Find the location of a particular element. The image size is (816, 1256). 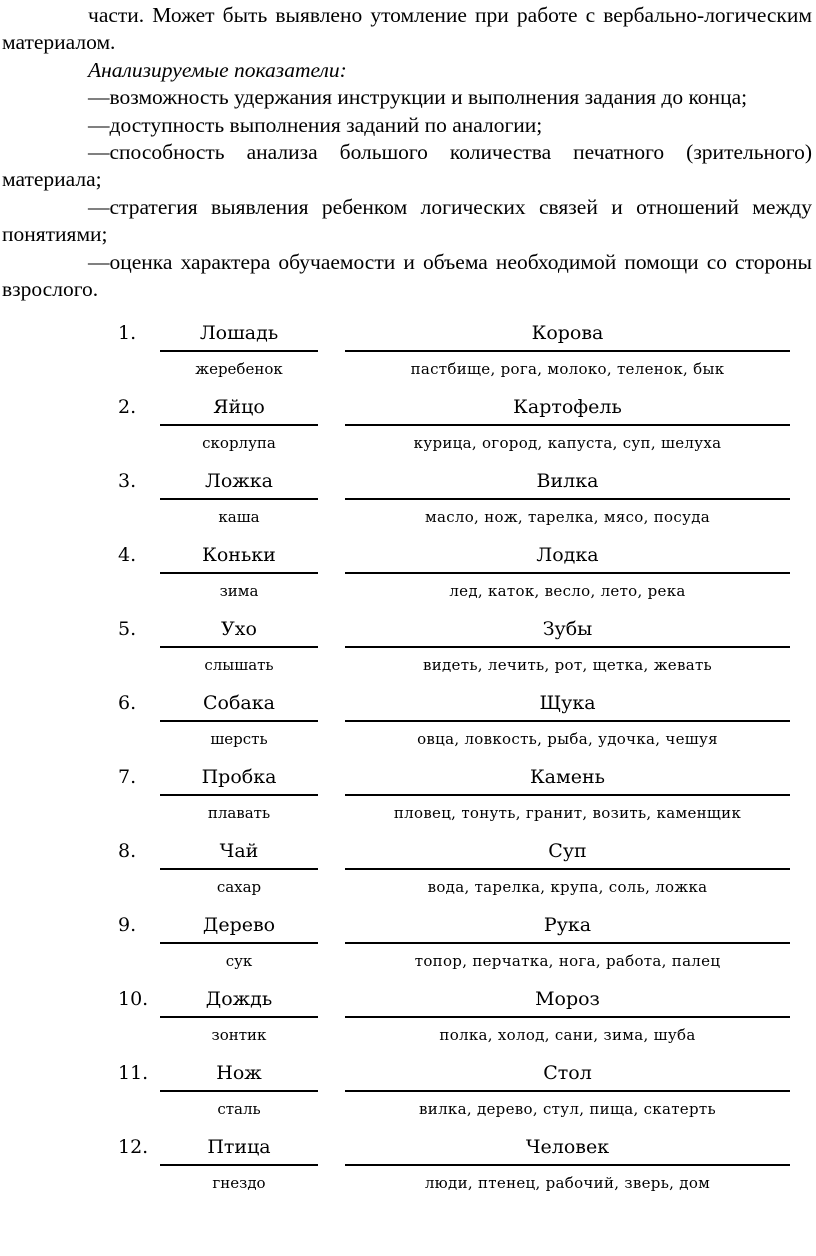

item-number: 5. is located at coordinates (127, 629).